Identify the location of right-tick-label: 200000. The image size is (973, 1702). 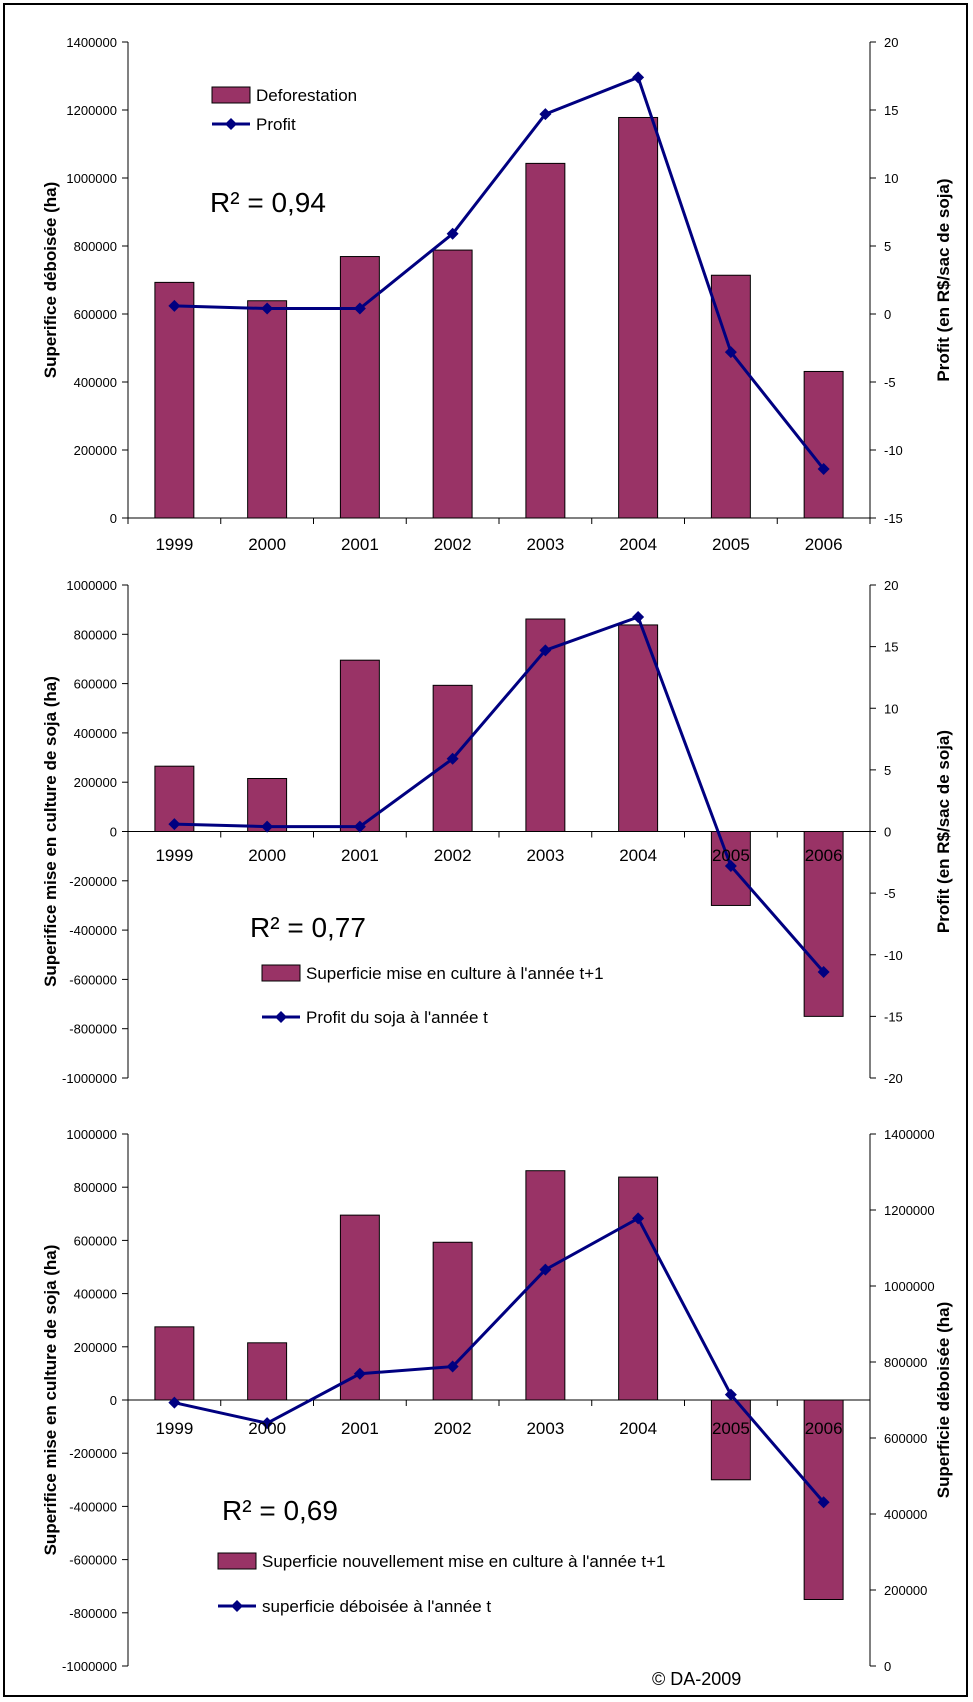
(905, 1590).